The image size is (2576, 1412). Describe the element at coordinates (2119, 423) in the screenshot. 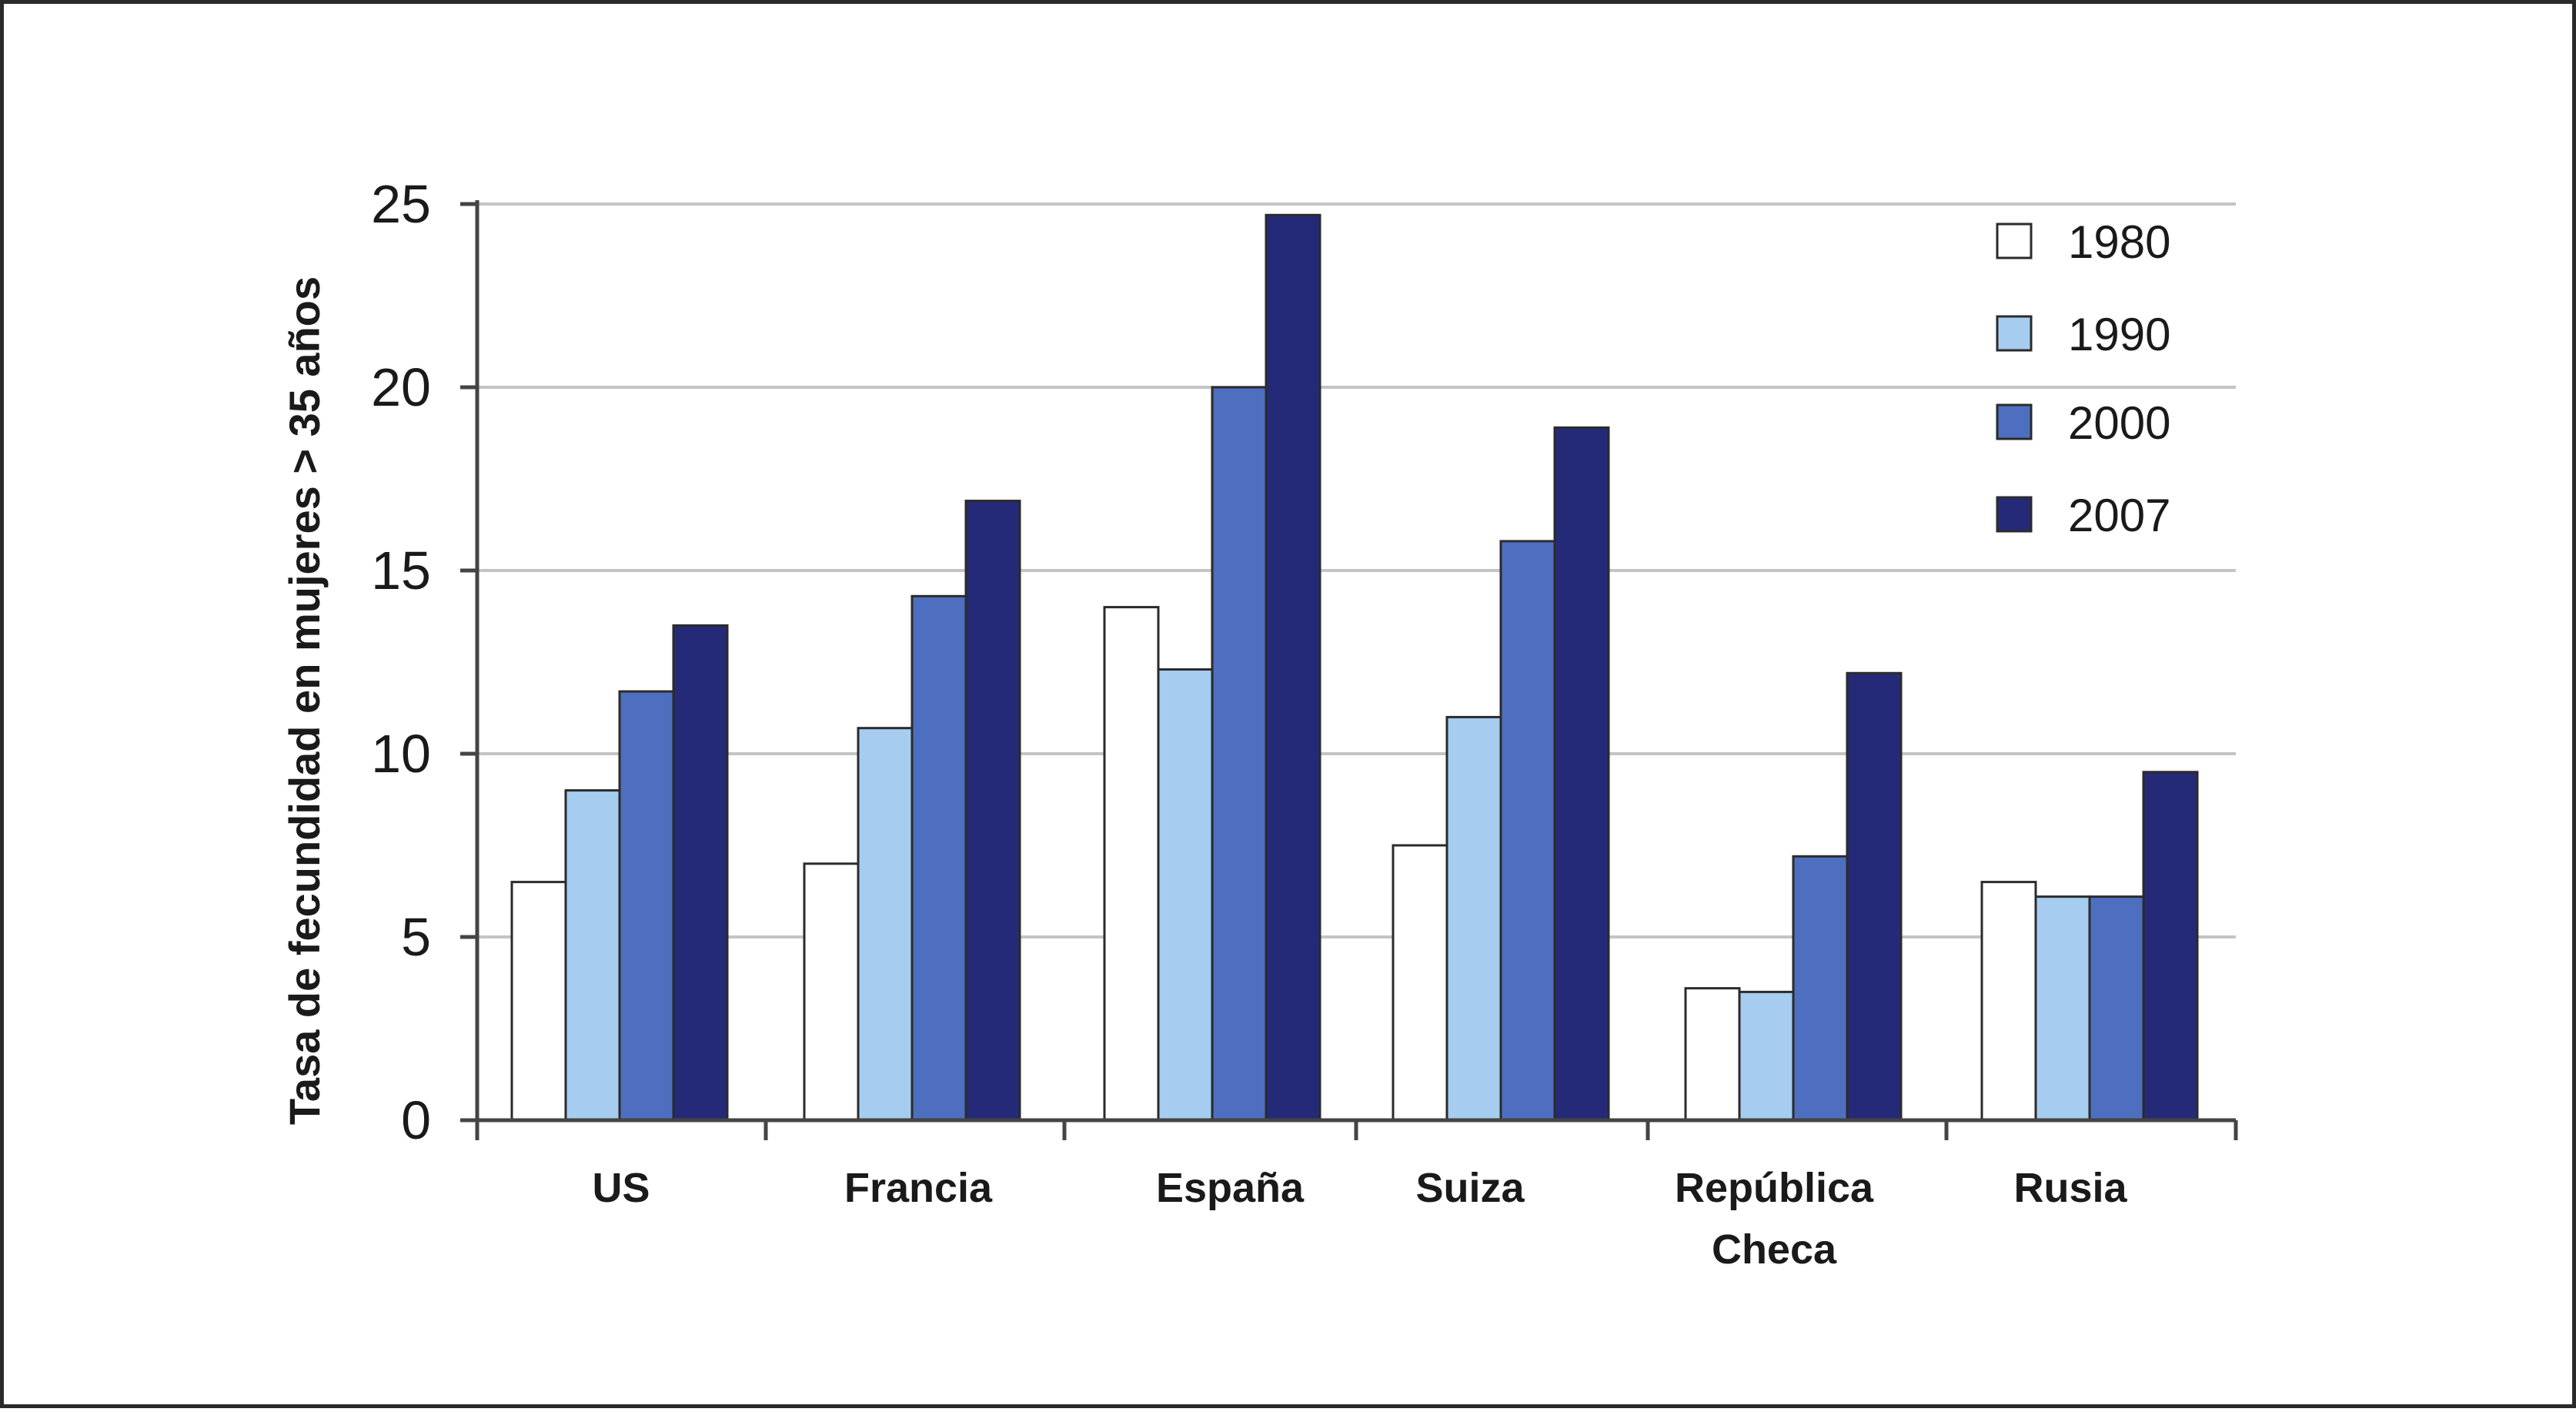

I see `legend-label: 2000` at that location.